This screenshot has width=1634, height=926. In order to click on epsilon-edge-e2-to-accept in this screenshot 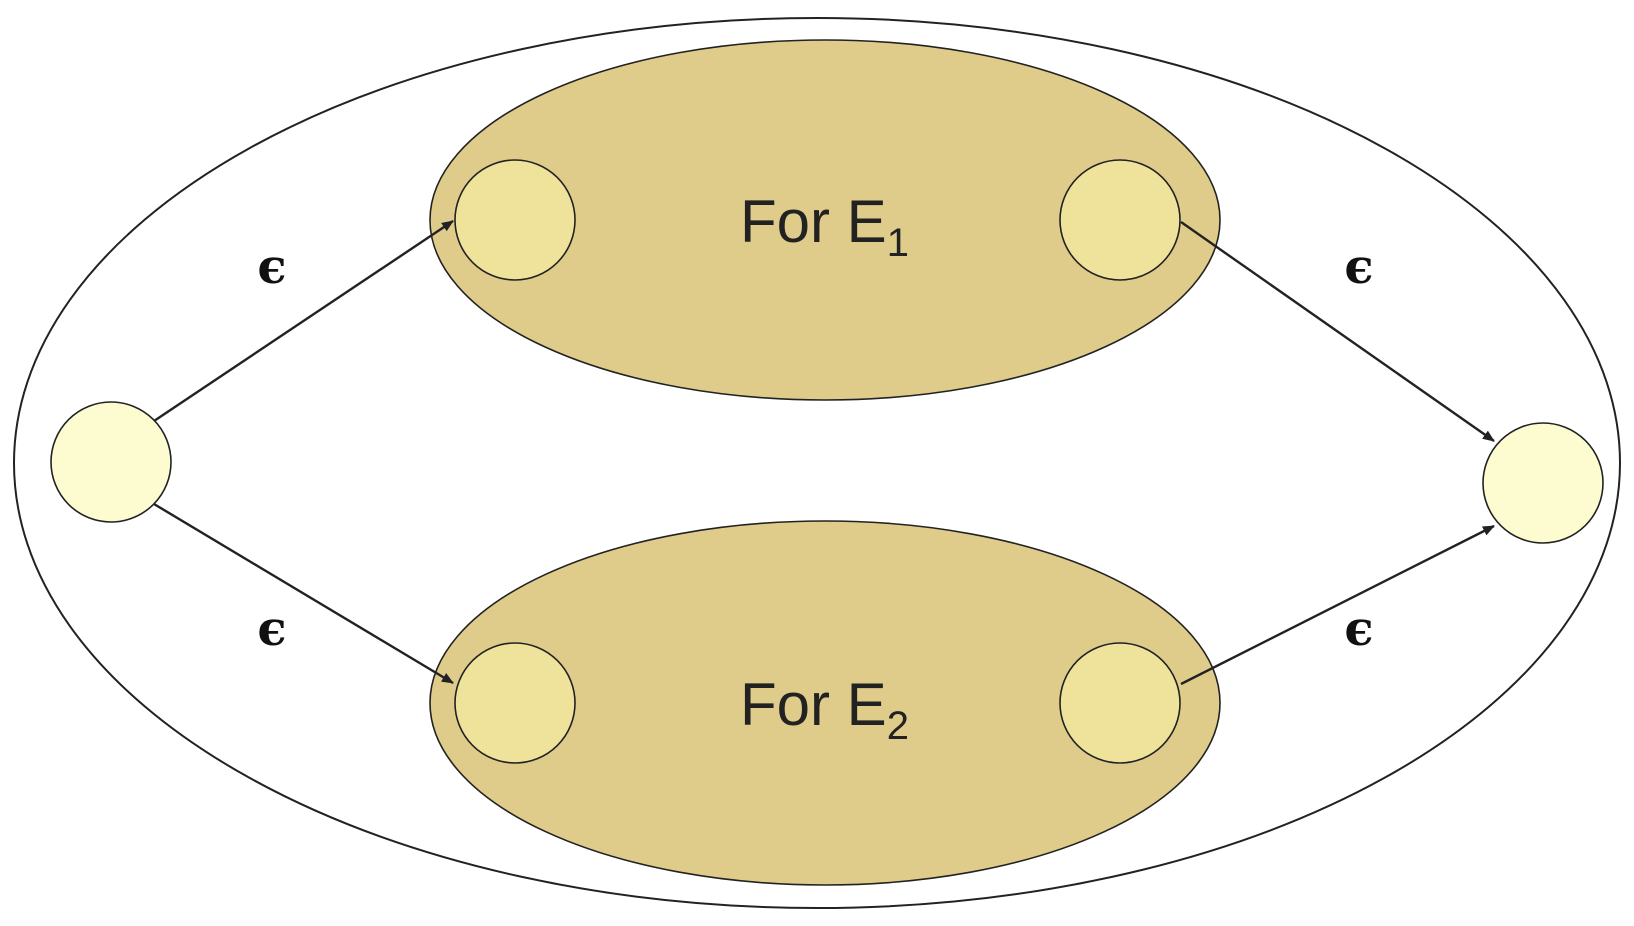, I will do `click(1337, 605)`.